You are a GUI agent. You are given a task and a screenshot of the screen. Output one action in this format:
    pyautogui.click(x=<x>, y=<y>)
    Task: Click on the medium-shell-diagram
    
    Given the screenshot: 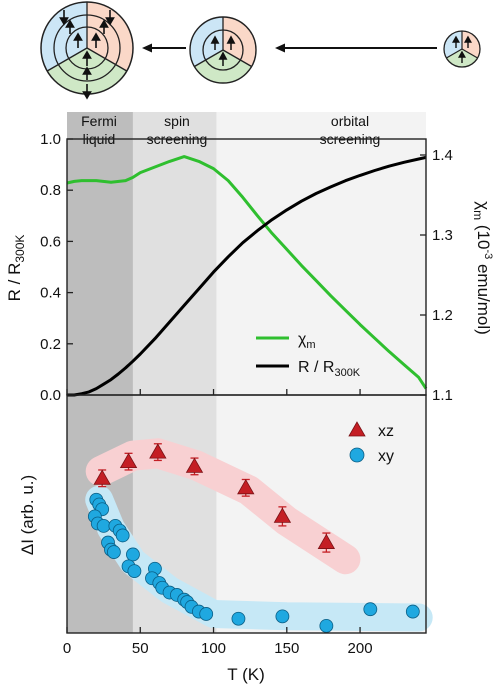 What is the action you would take?
    pyautogui.click(x=223, y=50)
    